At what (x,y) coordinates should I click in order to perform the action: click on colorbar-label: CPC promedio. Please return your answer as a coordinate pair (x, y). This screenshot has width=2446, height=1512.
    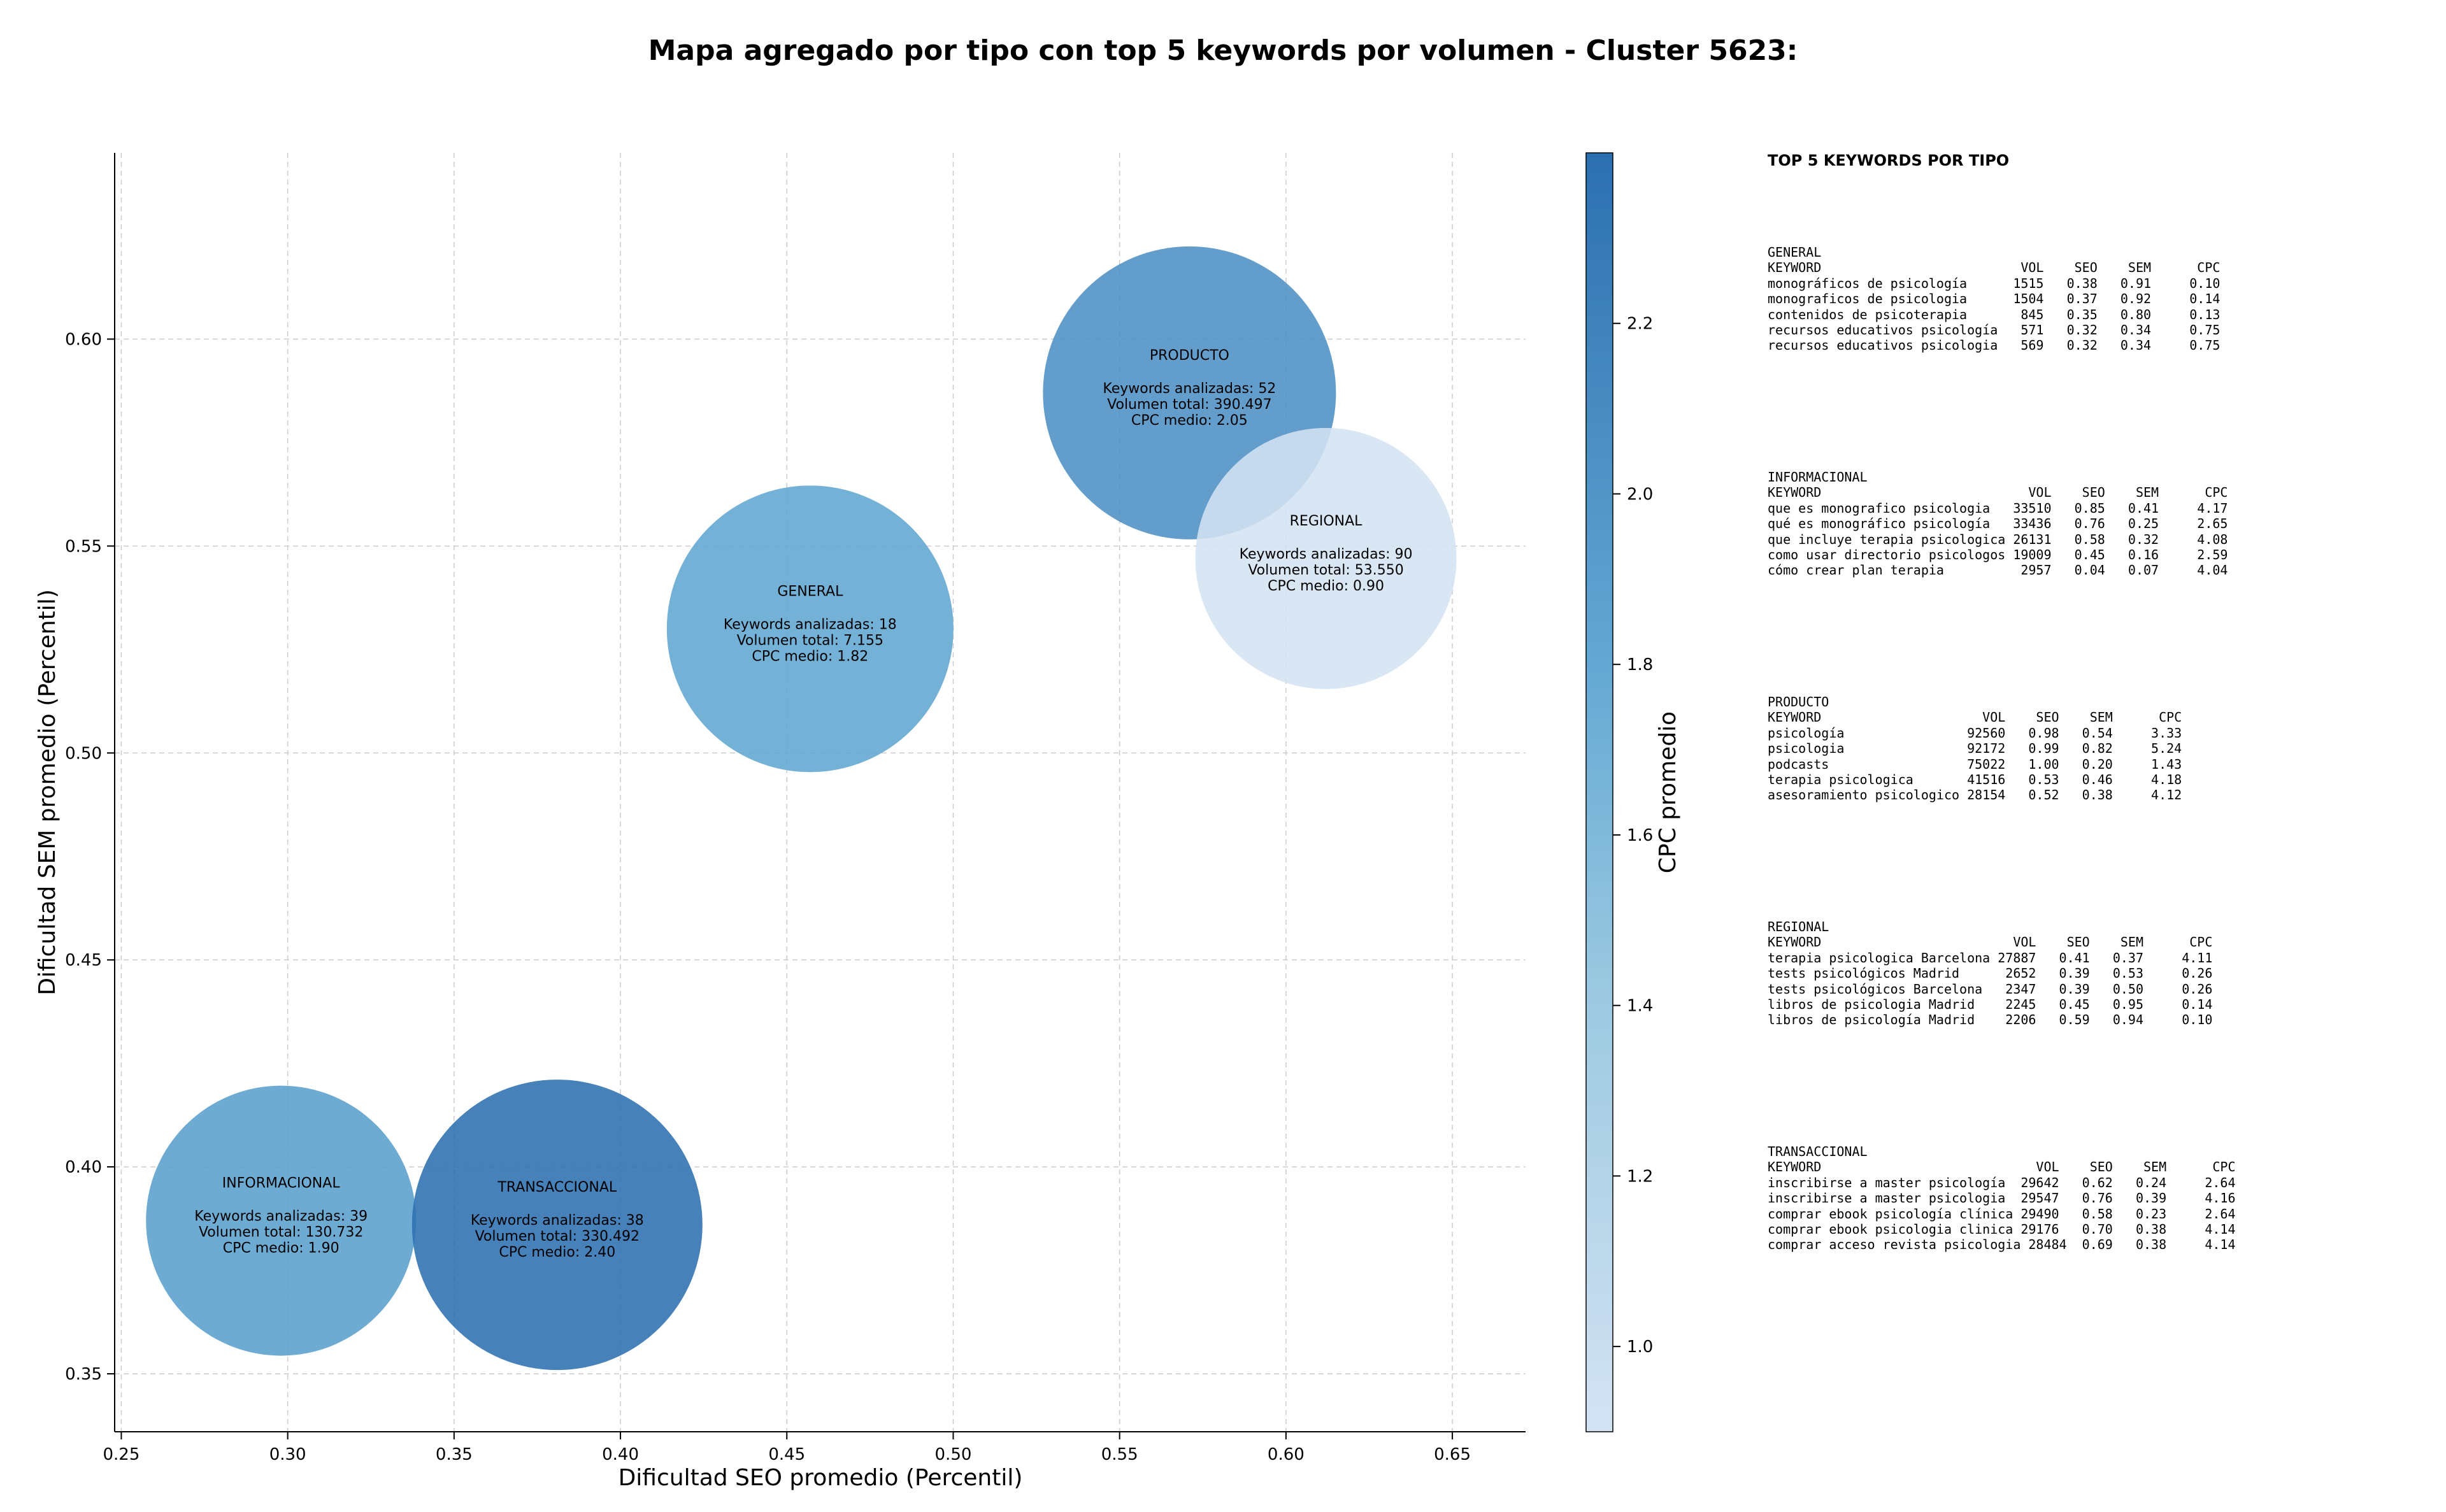
    Looking at the image, I should click on (1668, 792).